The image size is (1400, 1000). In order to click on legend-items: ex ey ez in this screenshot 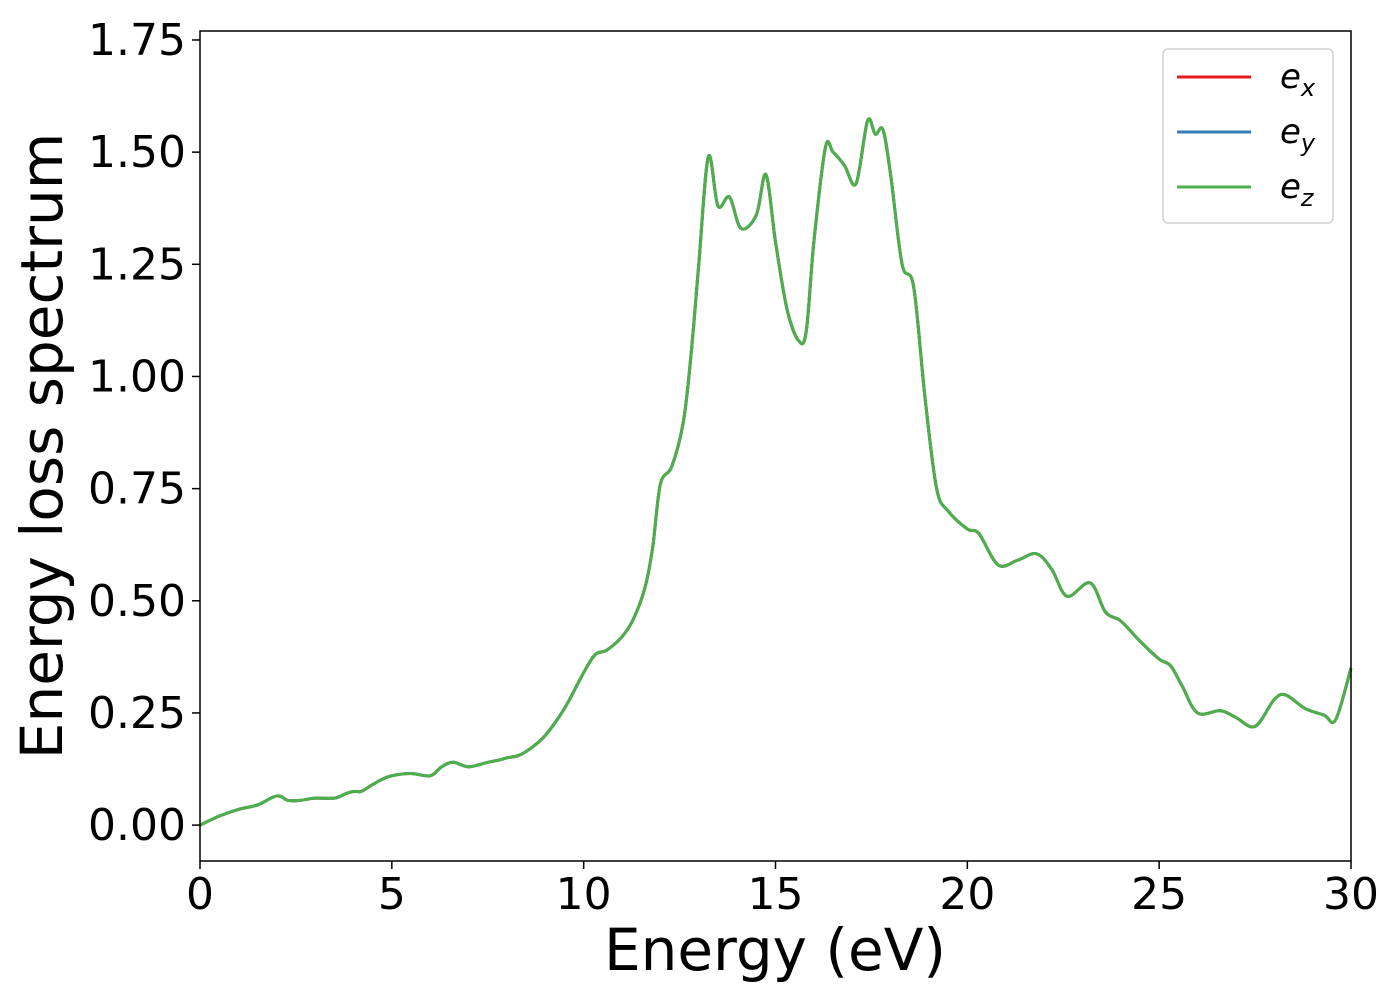, I will do `click(1246, 134)`.